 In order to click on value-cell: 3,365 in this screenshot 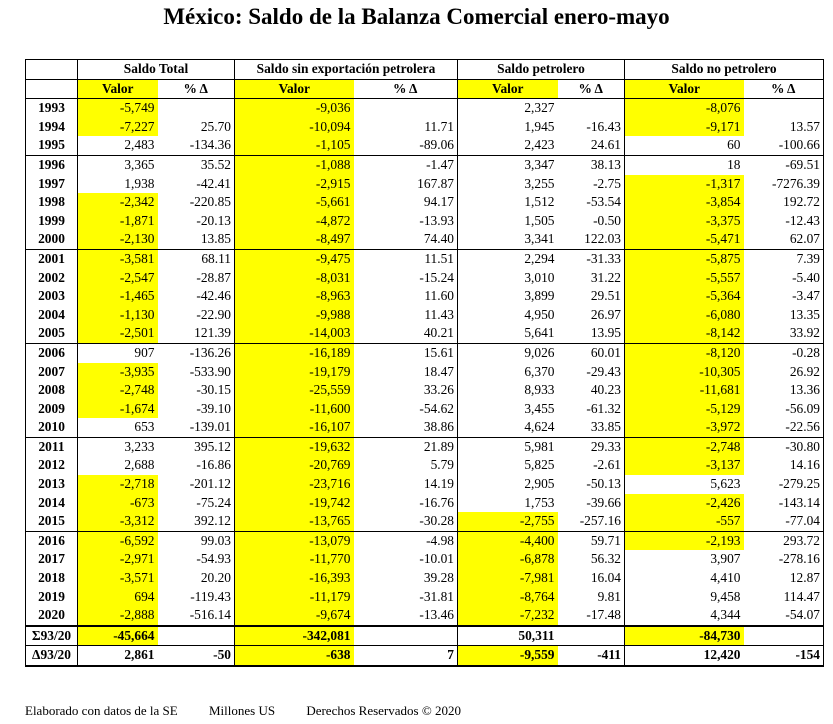, I will do `click(117, 164)`.